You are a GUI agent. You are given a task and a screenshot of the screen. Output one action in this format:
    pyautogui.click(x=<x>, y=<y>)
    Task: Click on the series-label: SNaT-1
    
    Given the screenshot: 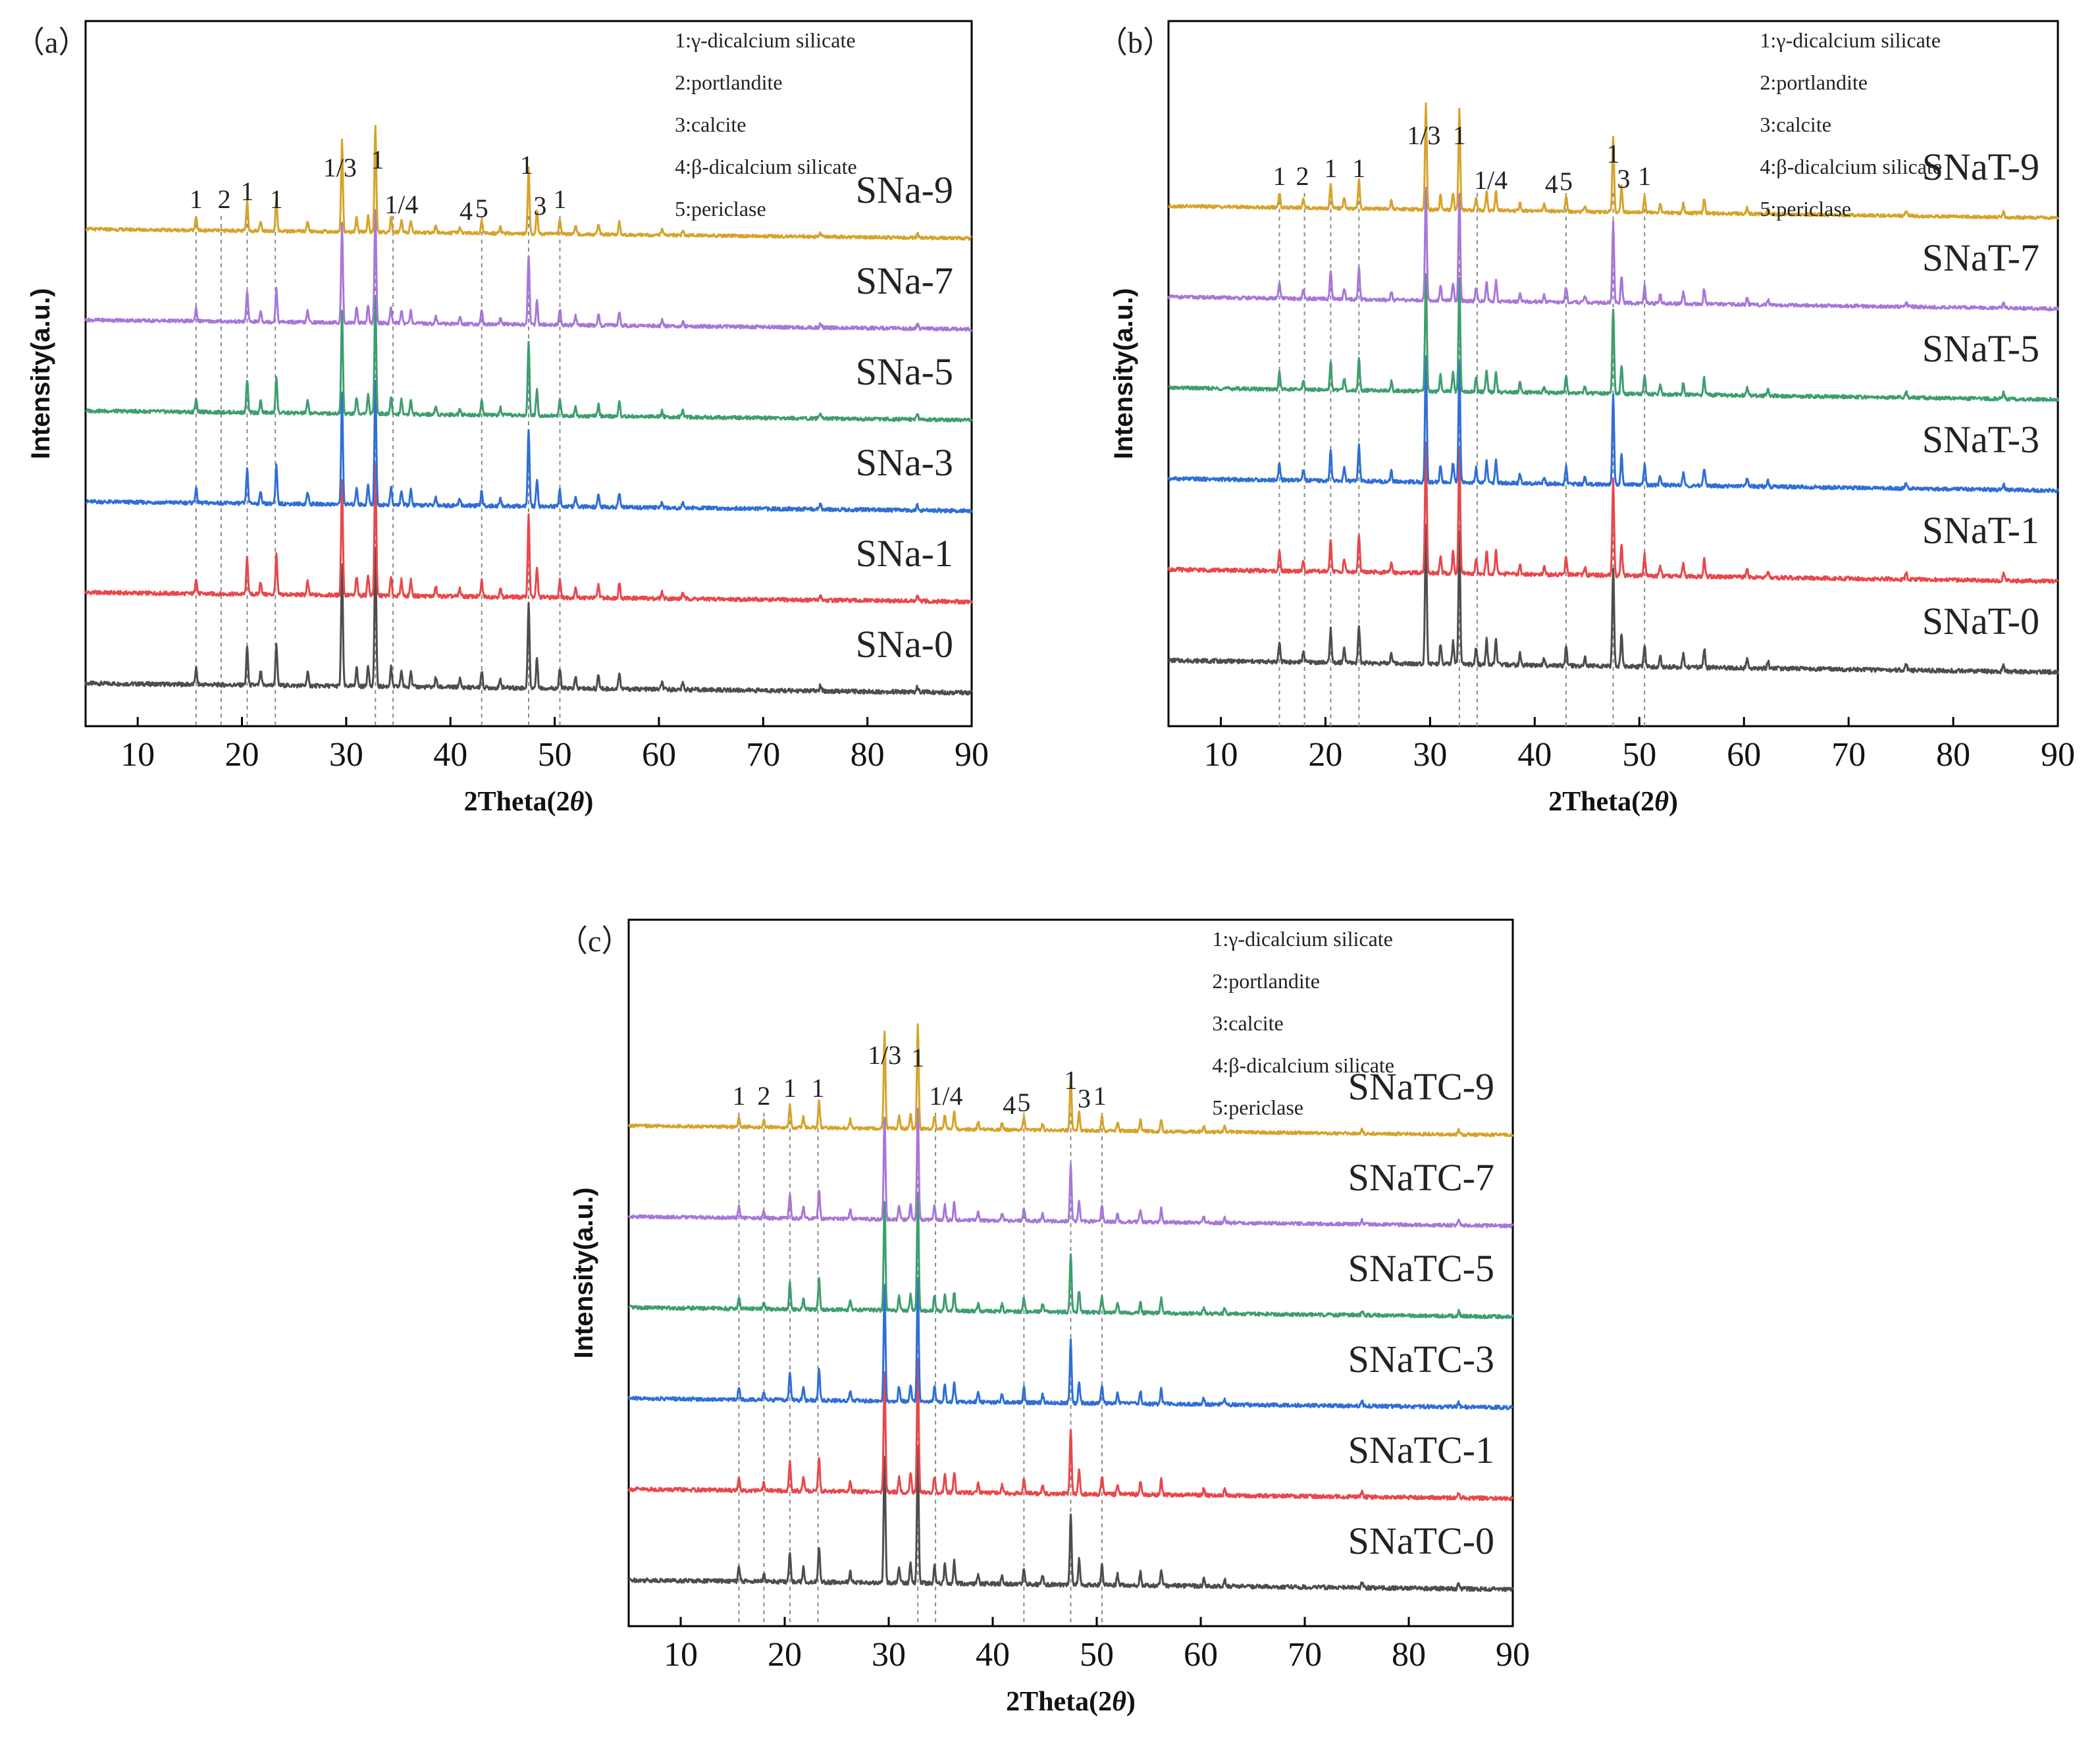 What is the action you would take?
    pyautogui.click(x=1980, y=530)
    